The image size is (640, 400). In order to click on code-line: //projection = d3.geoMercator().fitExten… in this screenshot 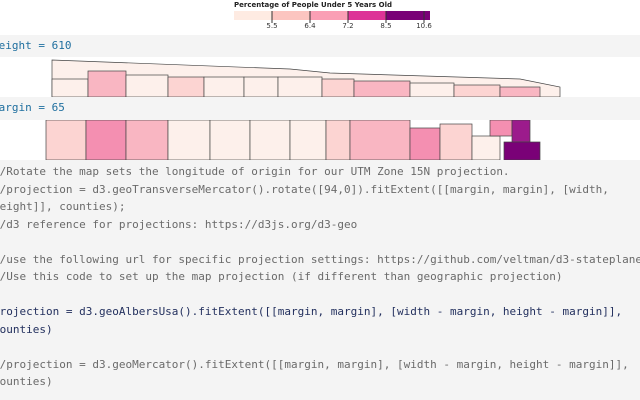, I will do `click(314, 364)`.